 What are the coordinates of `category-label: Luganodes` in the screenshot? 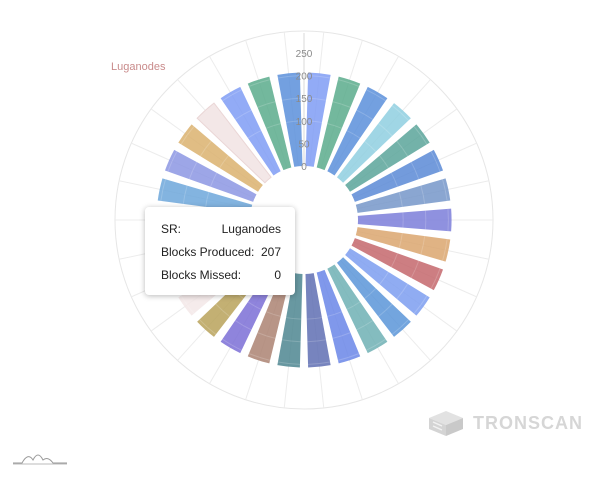 It's located at (138, 67).